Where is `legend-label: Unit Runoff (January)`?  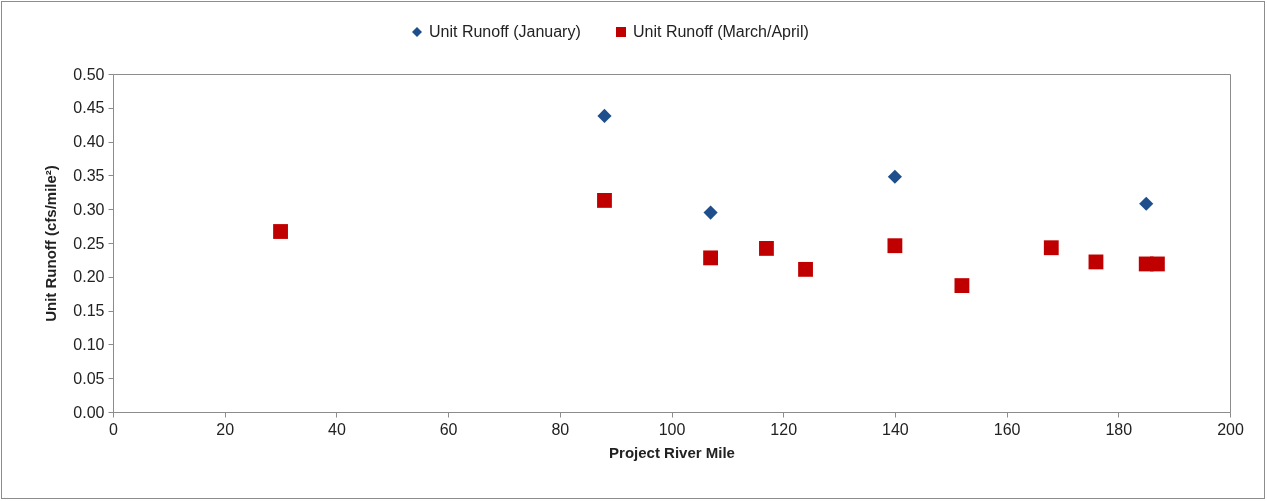 legend-label: Unit Runoff (January) is located at coordinates (505, 31).